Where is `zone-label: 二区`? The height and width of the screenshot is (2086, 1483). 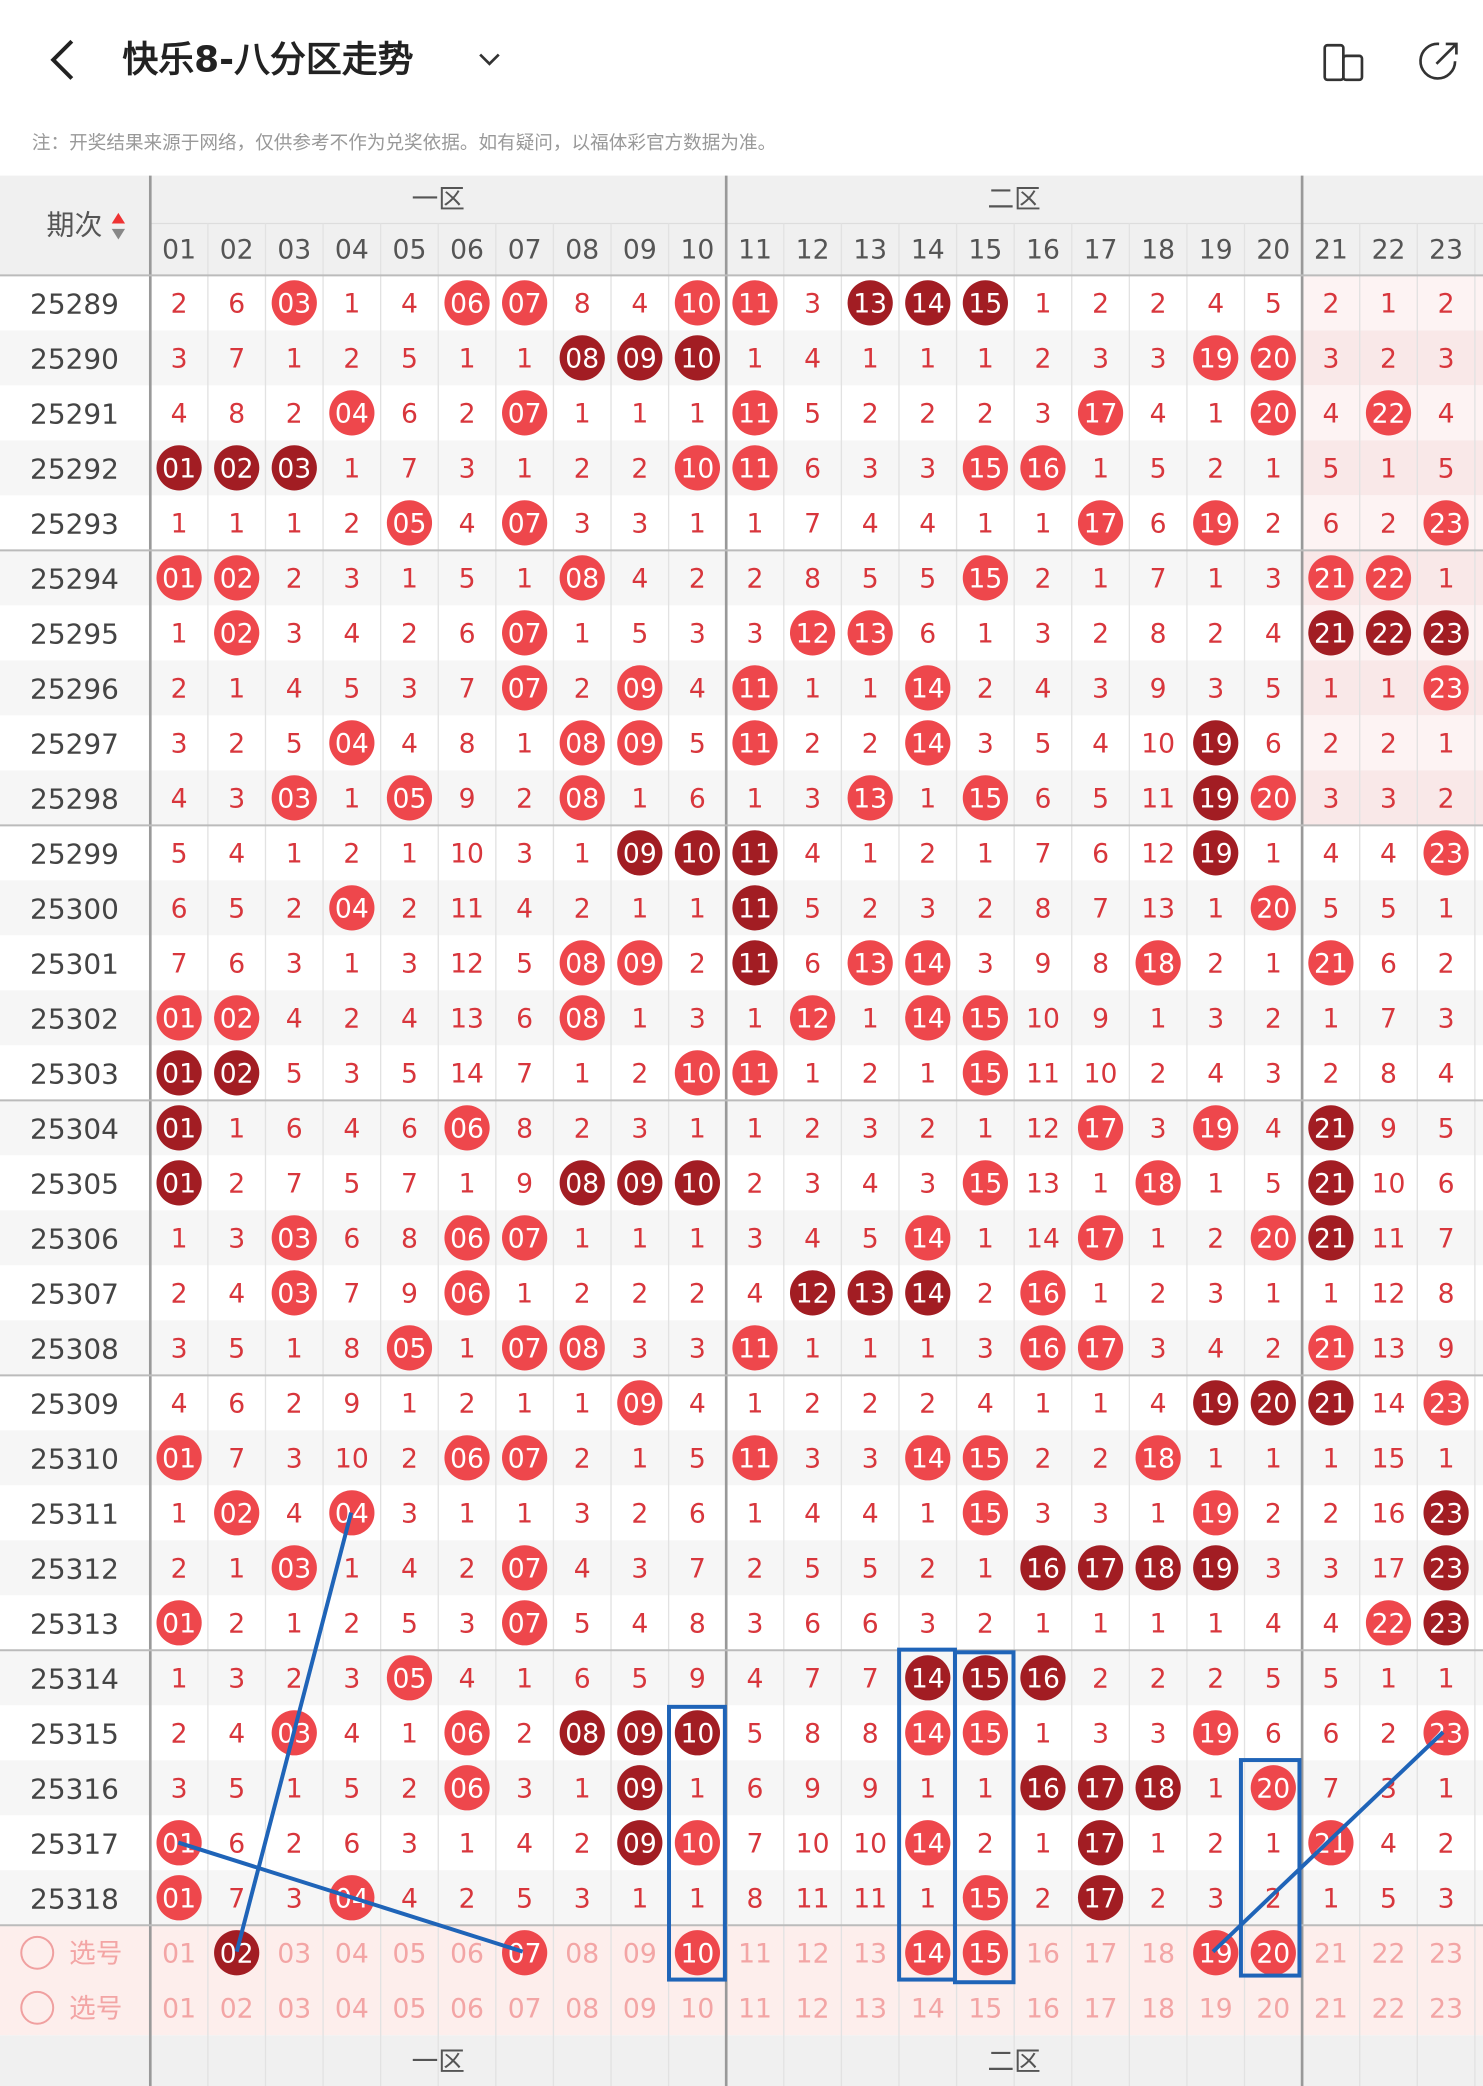 zone-label: 二区 is located at coordinates (1014, 199).